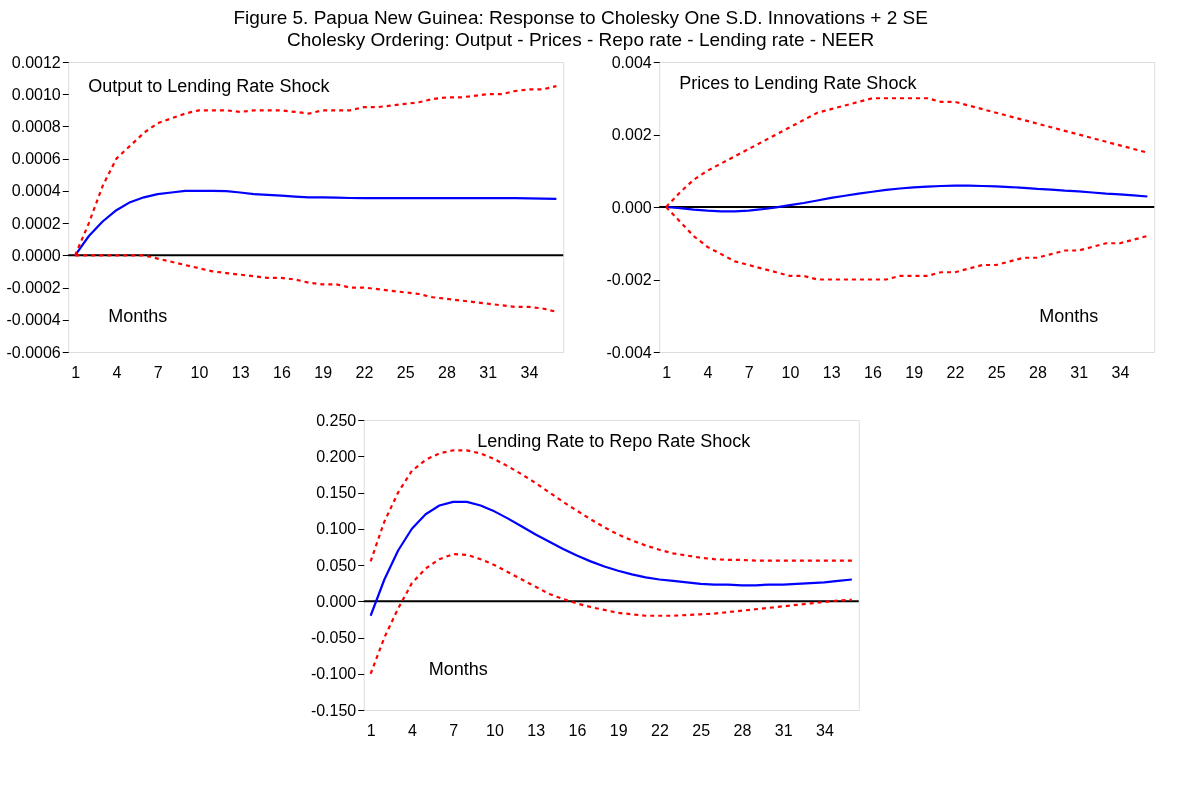  I want to click on y-tick-label: 0.200, so click(336, 456).